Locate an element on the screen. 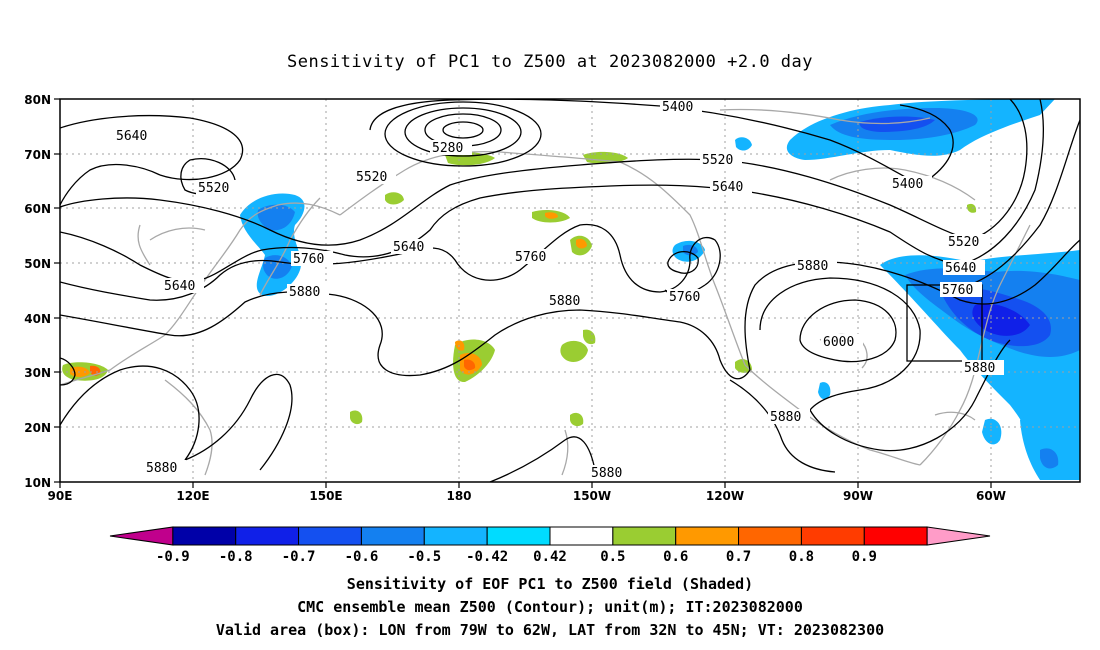 The width and height of the screenshot is (1100, 650). lon-tick-label: 120W is located at coordinates (725, 496).